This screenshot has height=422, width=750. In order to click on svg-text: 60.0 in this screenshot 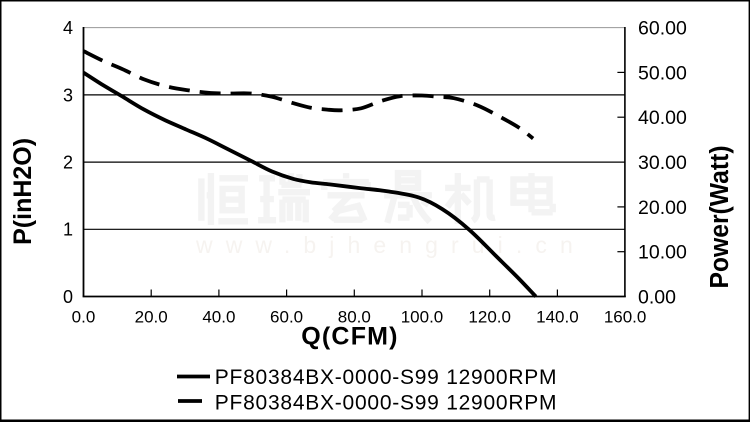, I will do `click(286, 316)`.